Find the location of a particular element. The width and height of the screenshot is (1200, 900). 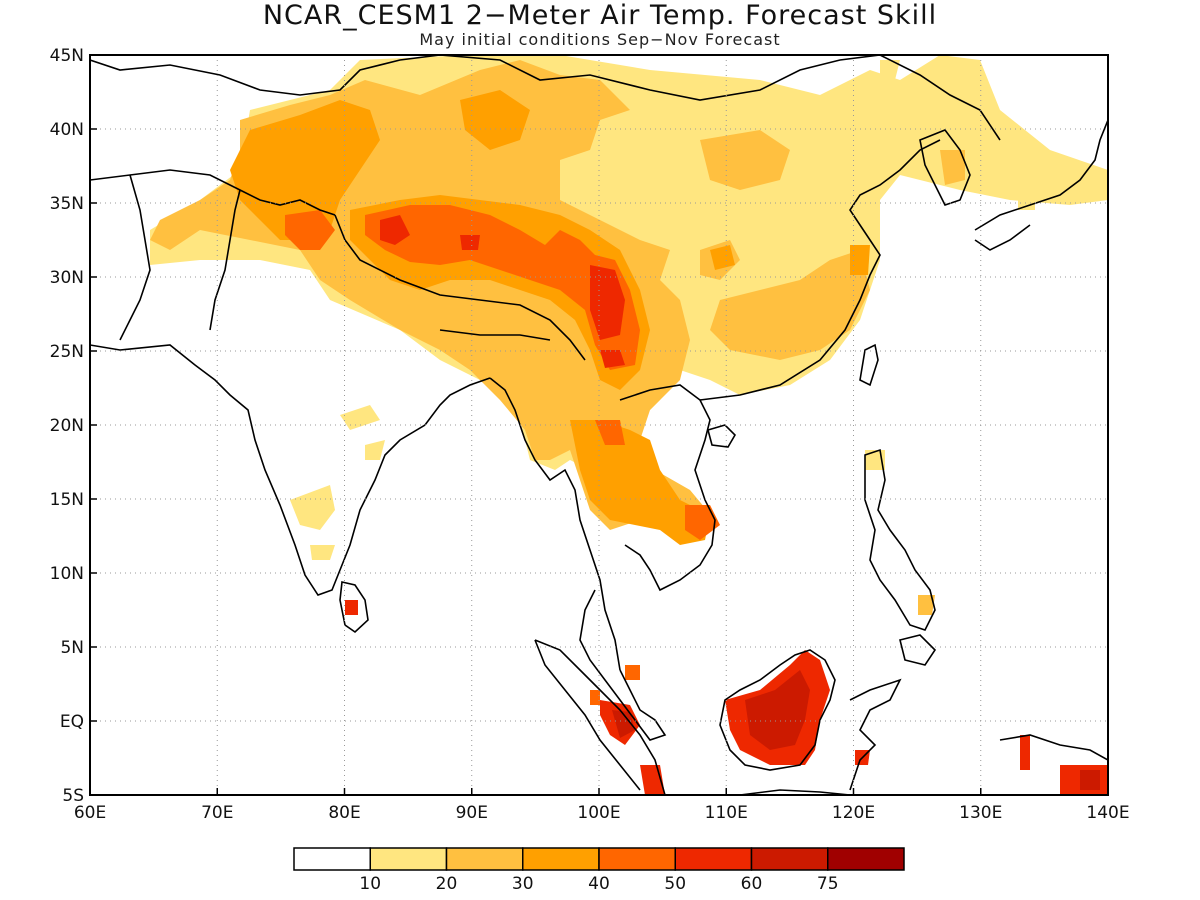

chart-subtitle: May initial conditions Sep−Nov Forecast is located at coordinates (600, 39).